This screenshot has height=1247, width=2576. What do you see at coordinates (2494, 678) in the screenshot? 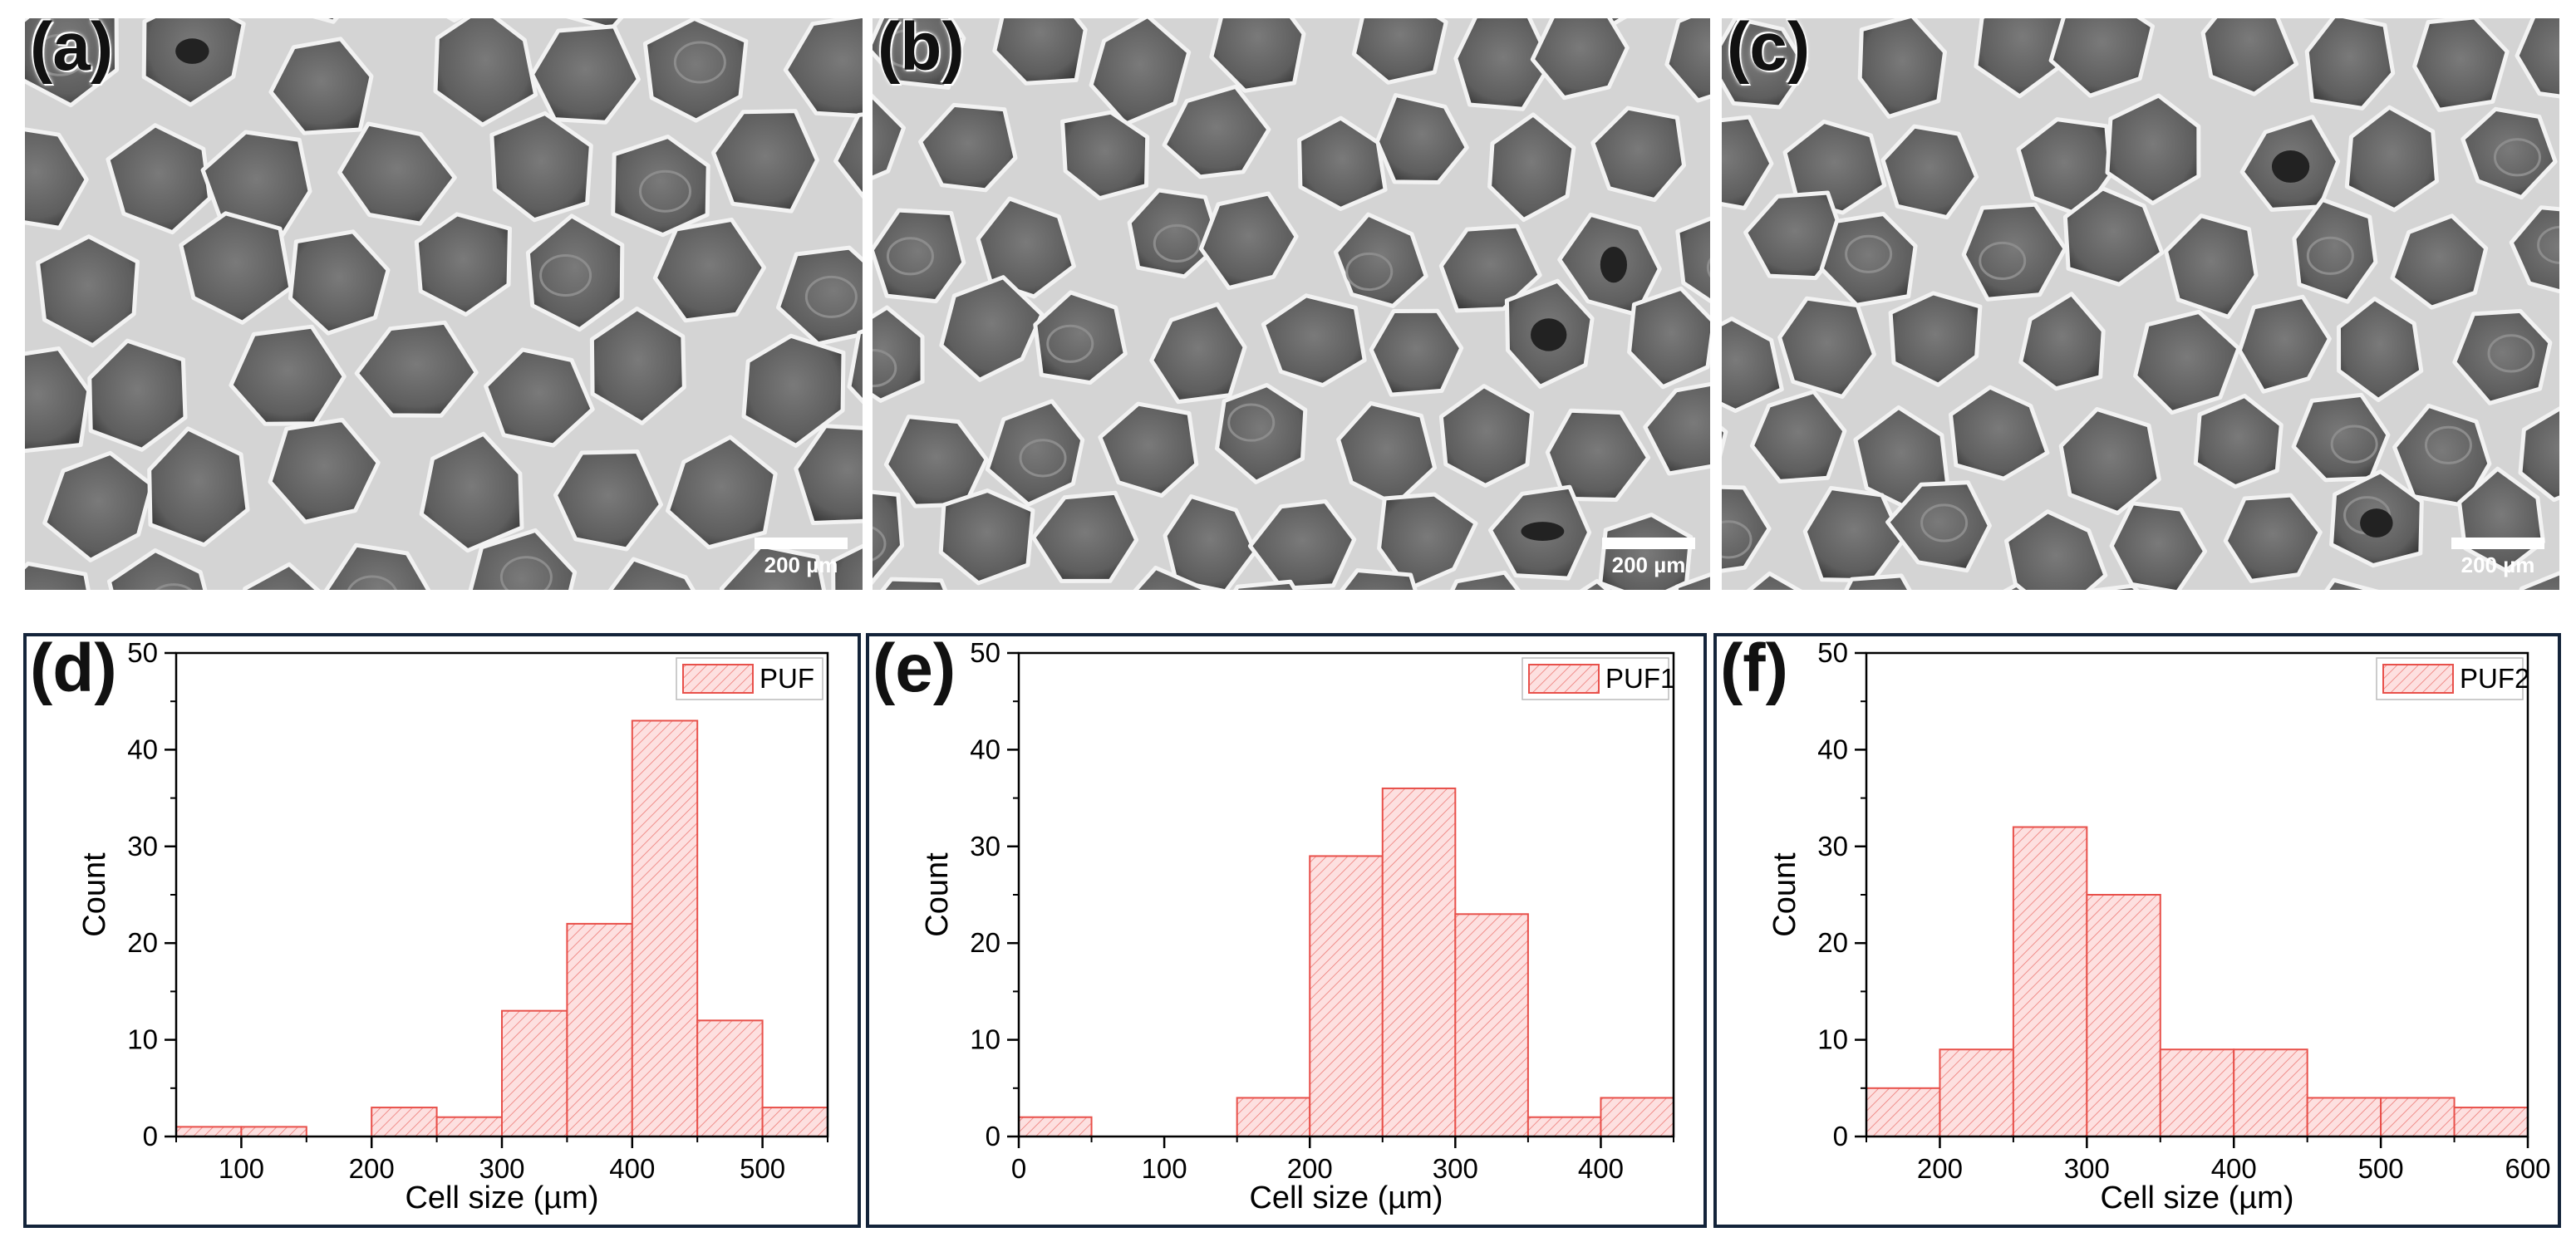
I see `legend-label: PUF2` at bounding box center [2494, 678].